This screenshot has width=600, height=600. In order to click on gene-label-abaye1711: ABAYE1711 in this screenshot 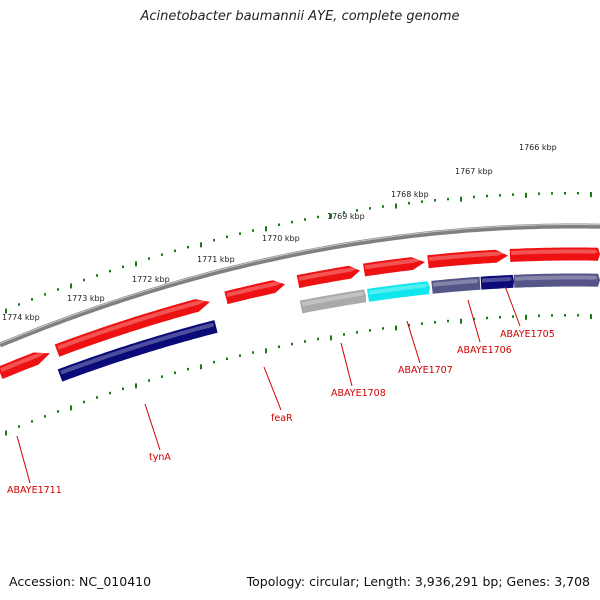, I will do `click(34, 490)`.